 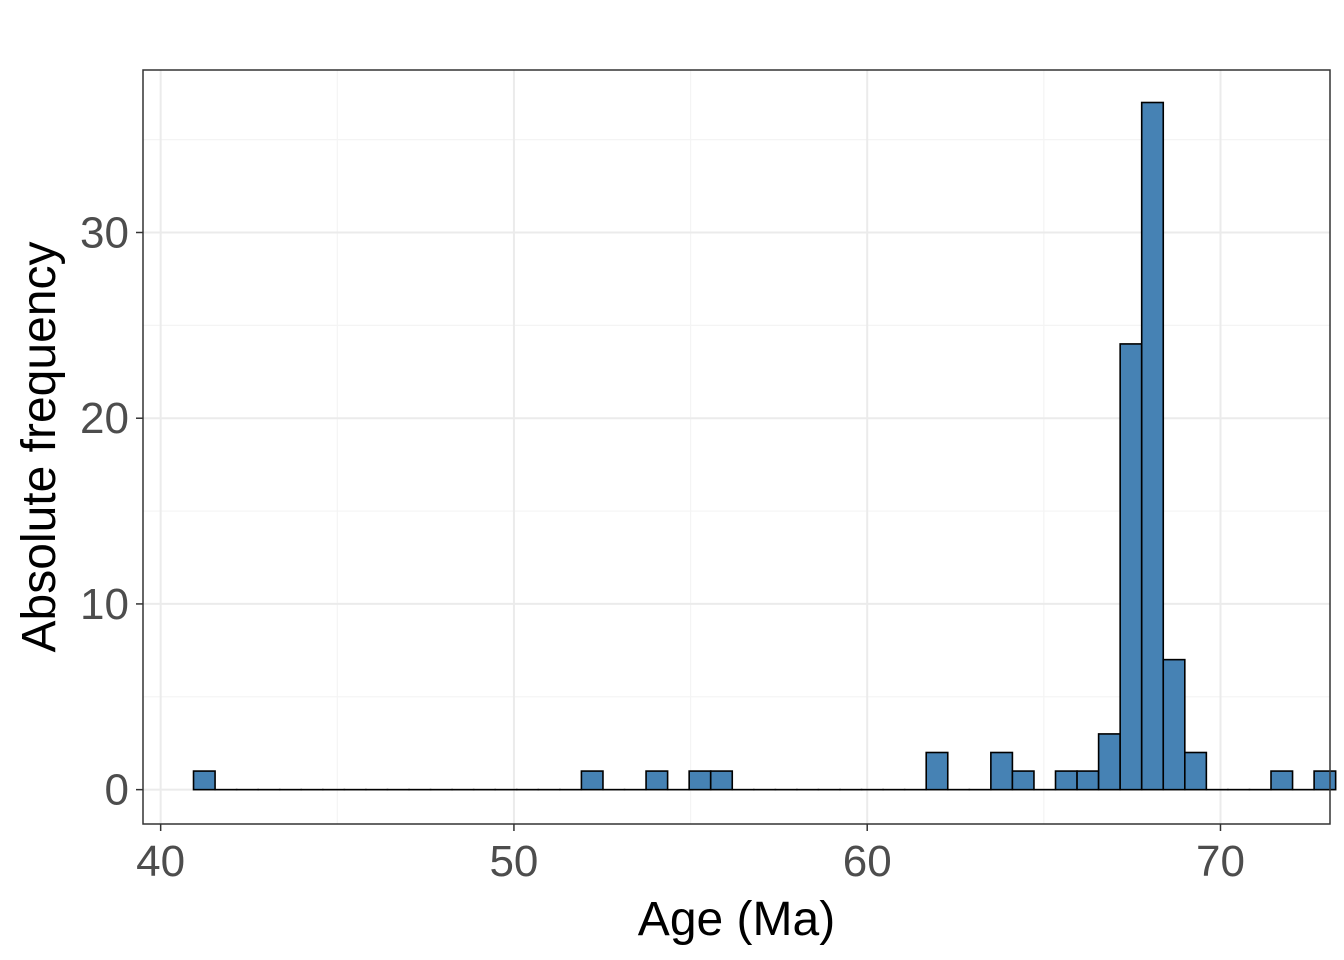 What do you see at coordinates (160, 861) in the screenshot?
I see `x-tick-label: 40` at bounding box center [160, 861].